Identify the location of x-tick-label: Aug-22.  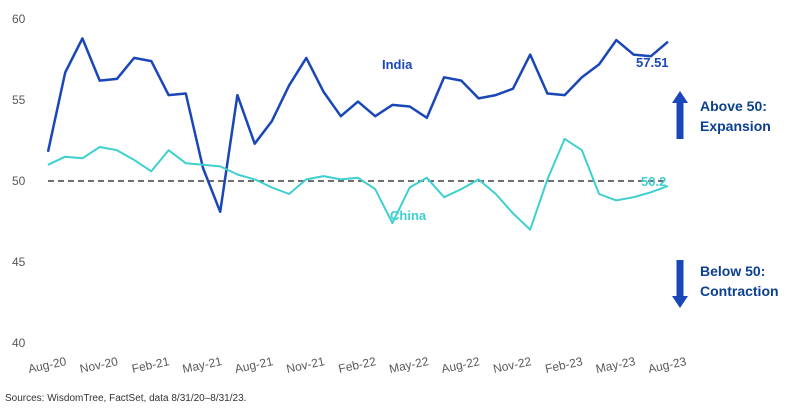
(460, 365).